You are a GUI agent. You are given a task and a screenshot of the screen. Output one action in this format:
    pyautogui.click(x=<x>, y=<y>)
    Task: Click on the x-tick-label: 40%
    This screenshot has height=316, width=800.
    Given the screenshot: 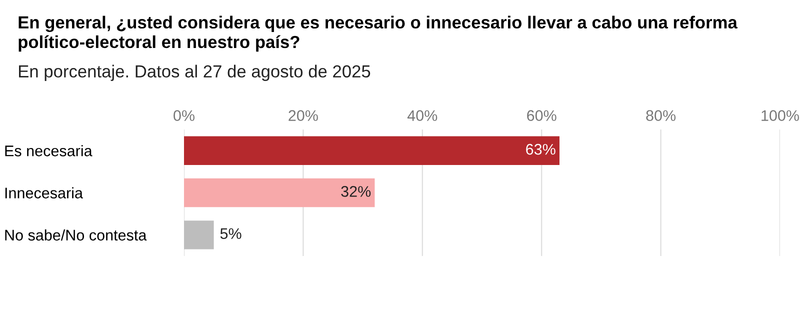 What is the action you would take?
    pyautogui.click(x=422, y=115)
    